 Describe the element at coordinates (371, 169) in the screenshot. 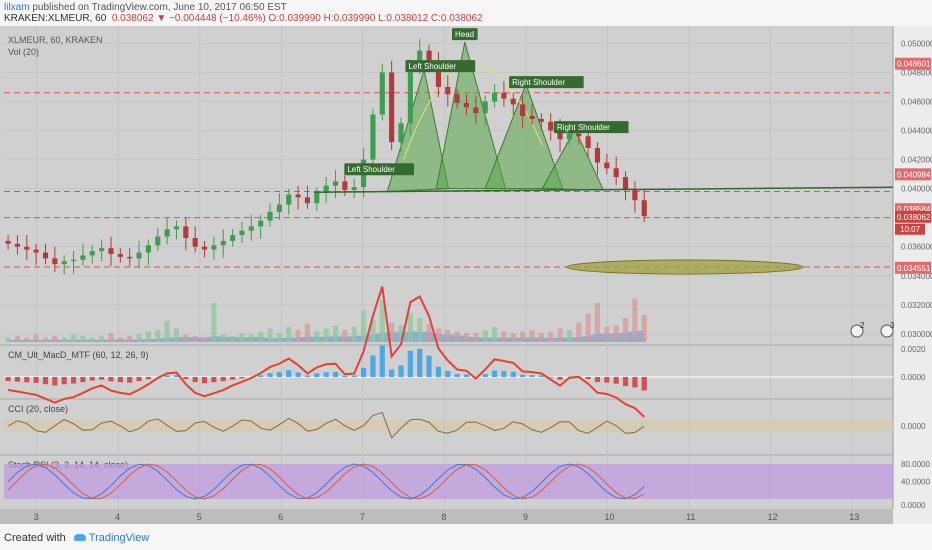

I see `pattern-label: Left Shoulder` at that location.